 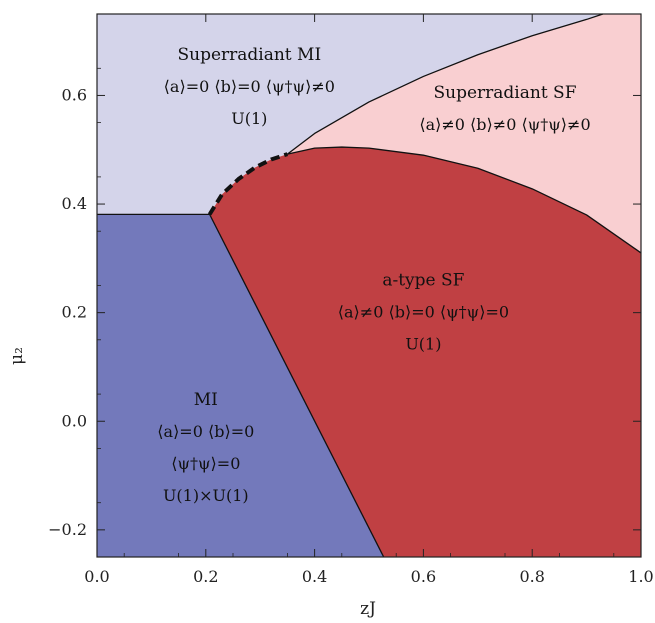 I want to click on region-label-mi-line-1: MI, so click(x=206, y=400).